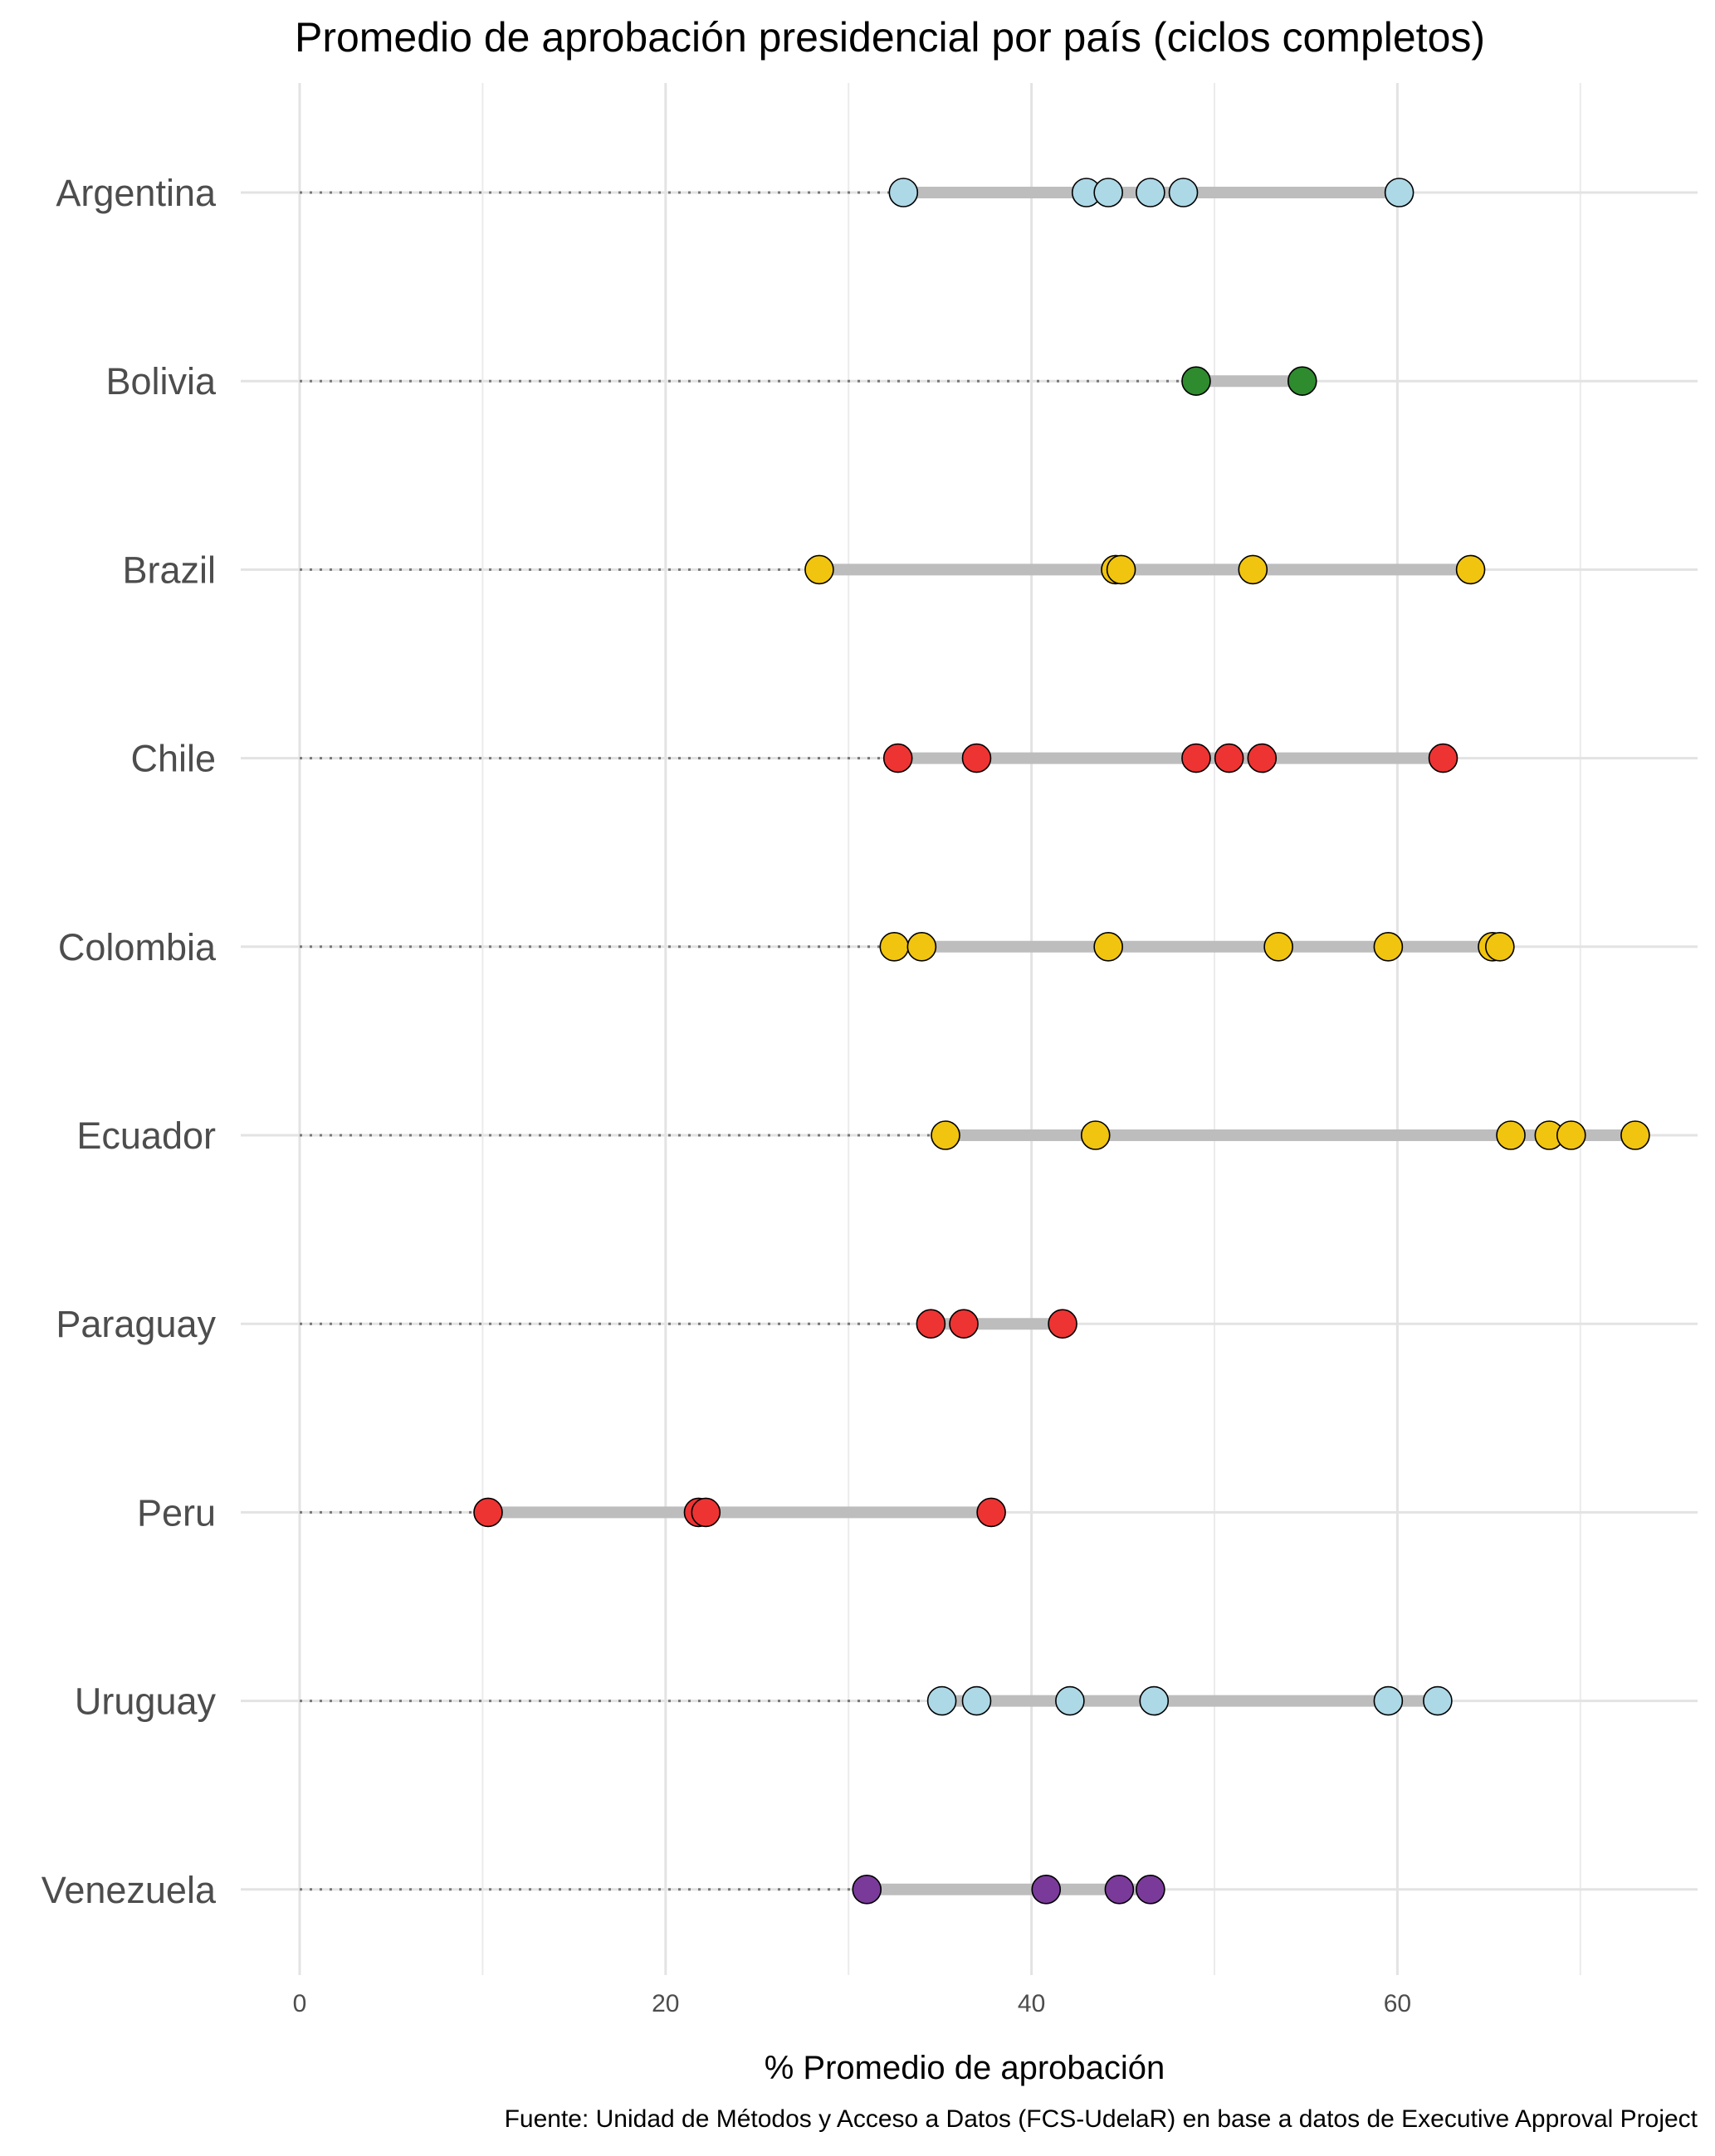 The height and width of the screenshot is (2156, 1715). I want to click on y-tick-label: Ecuador, so click(146, 1136).